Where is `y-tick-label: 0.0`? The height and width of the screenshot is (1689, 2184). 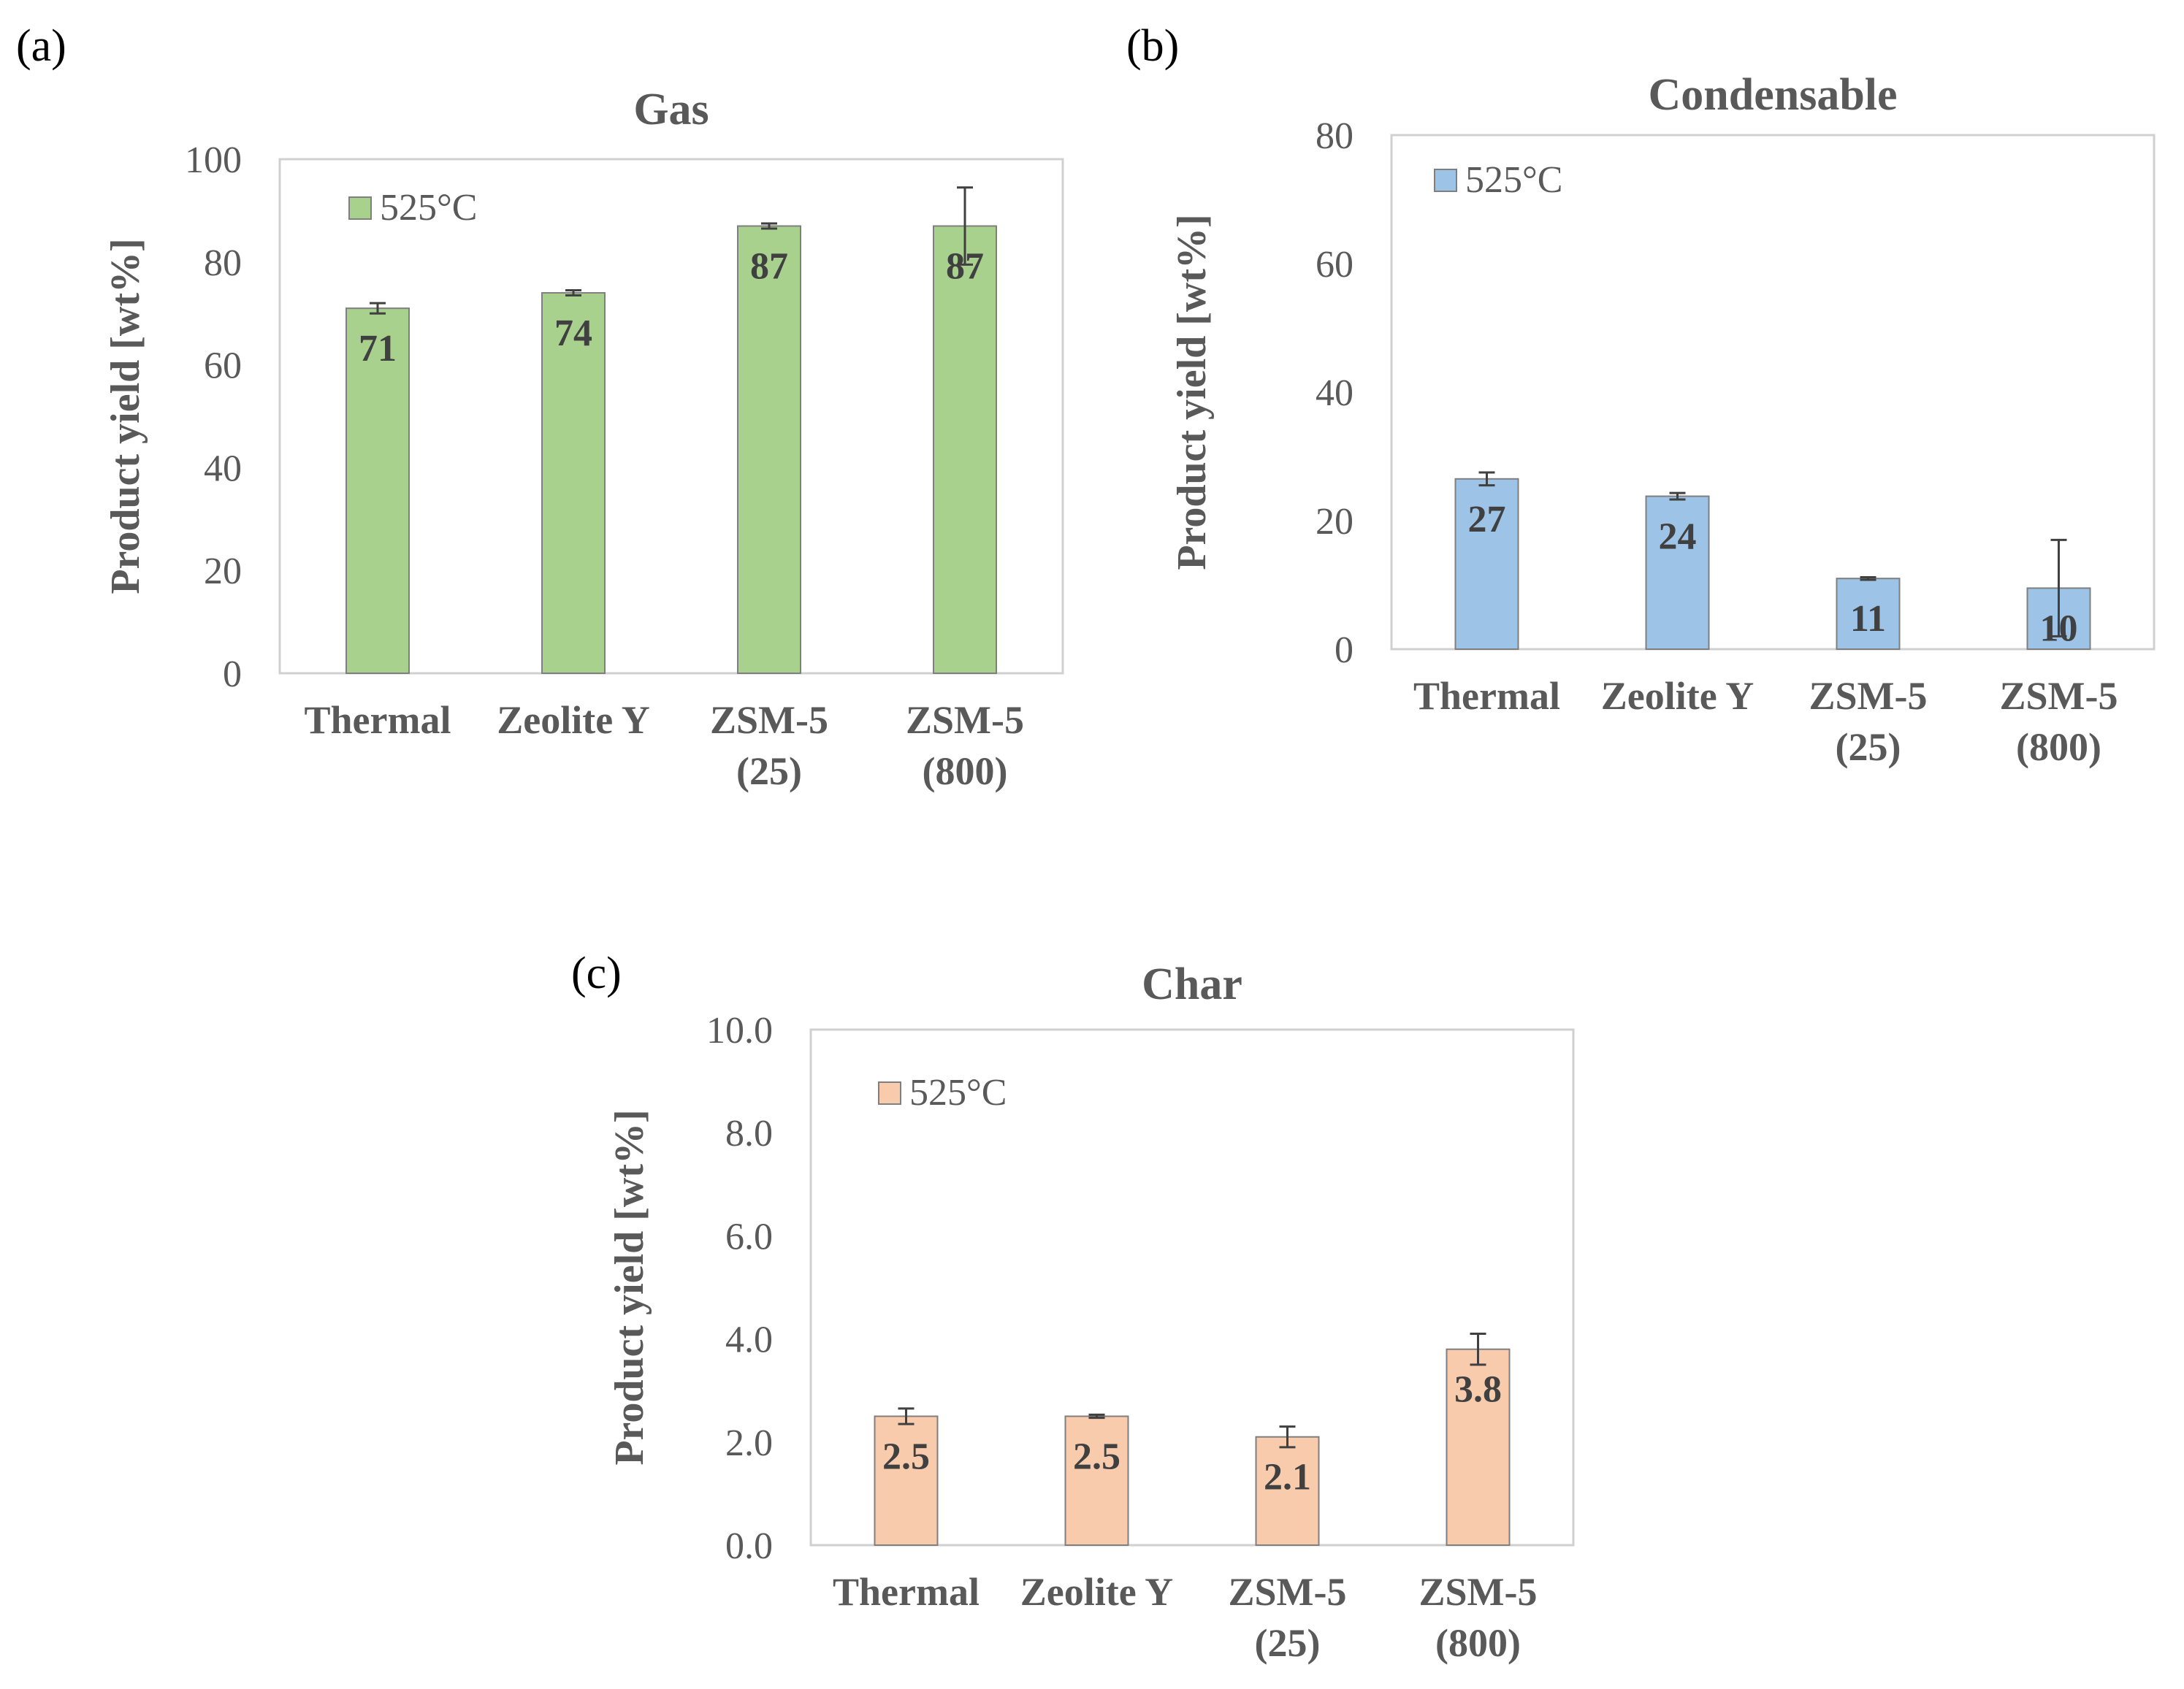 y-tick-label: 0.0 is located at coordinates (749, 1546).